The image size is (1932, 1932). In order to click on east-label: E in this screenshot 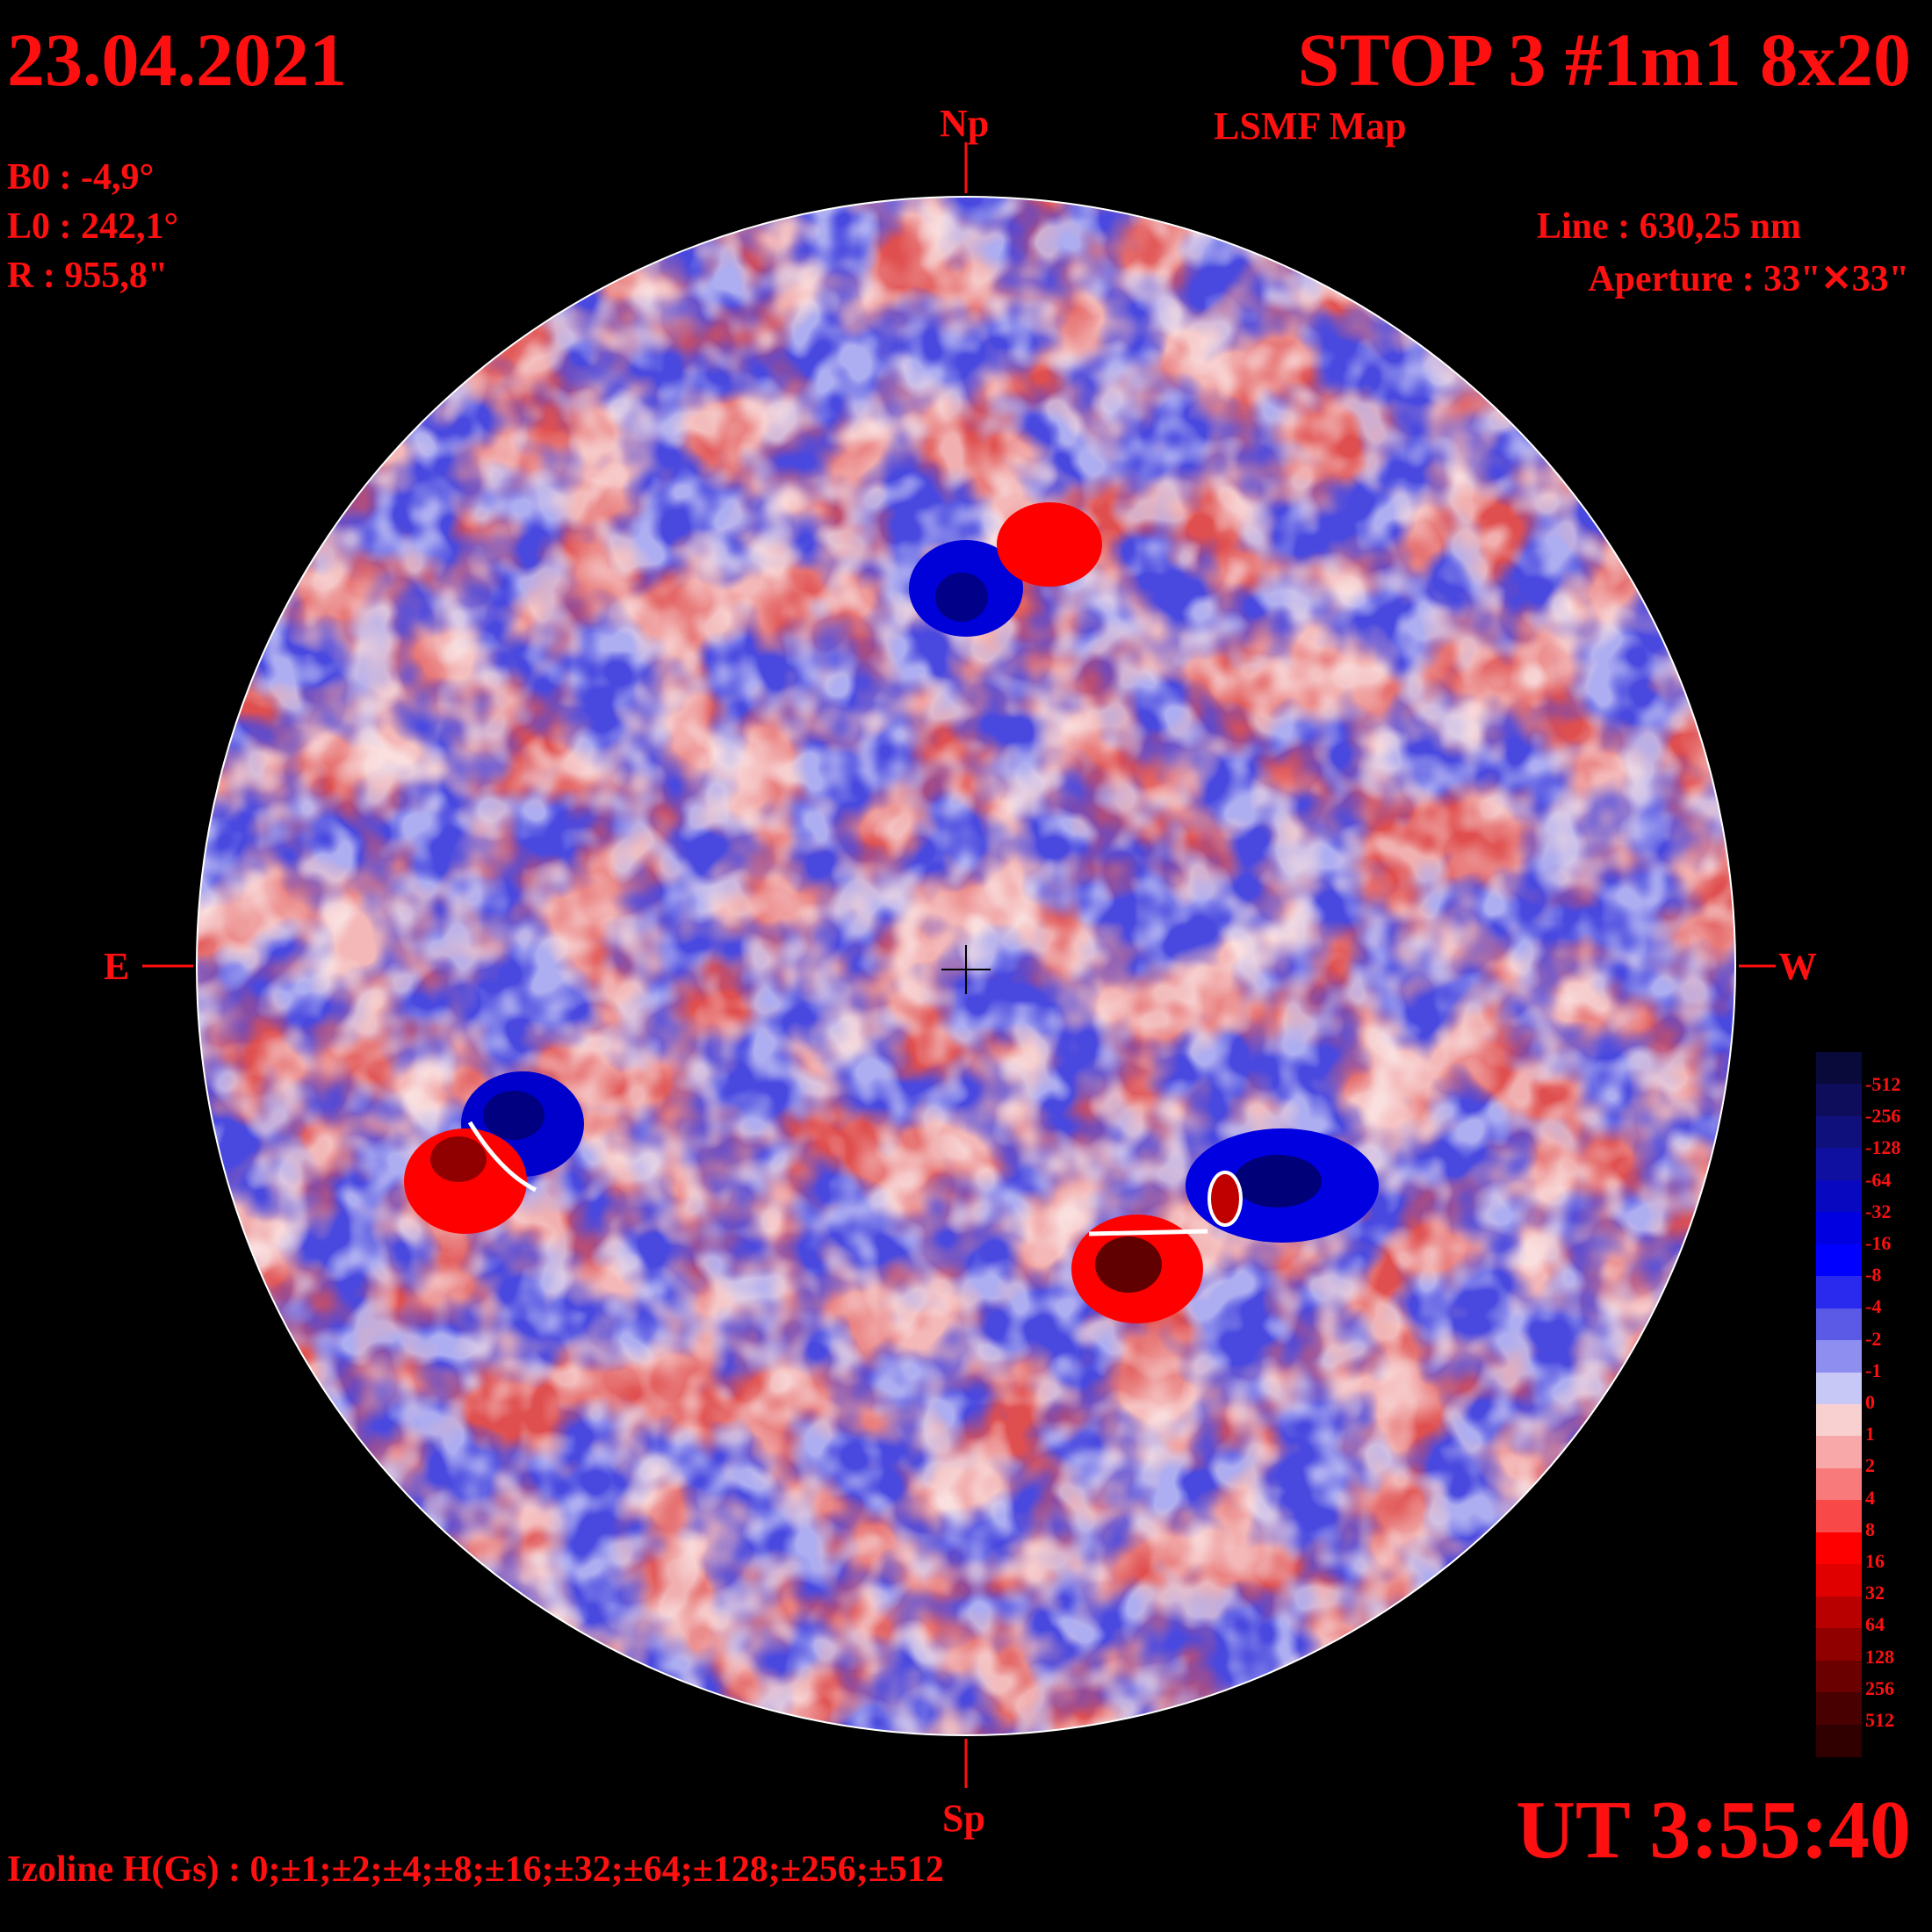, I will do `click(117, 967)`.